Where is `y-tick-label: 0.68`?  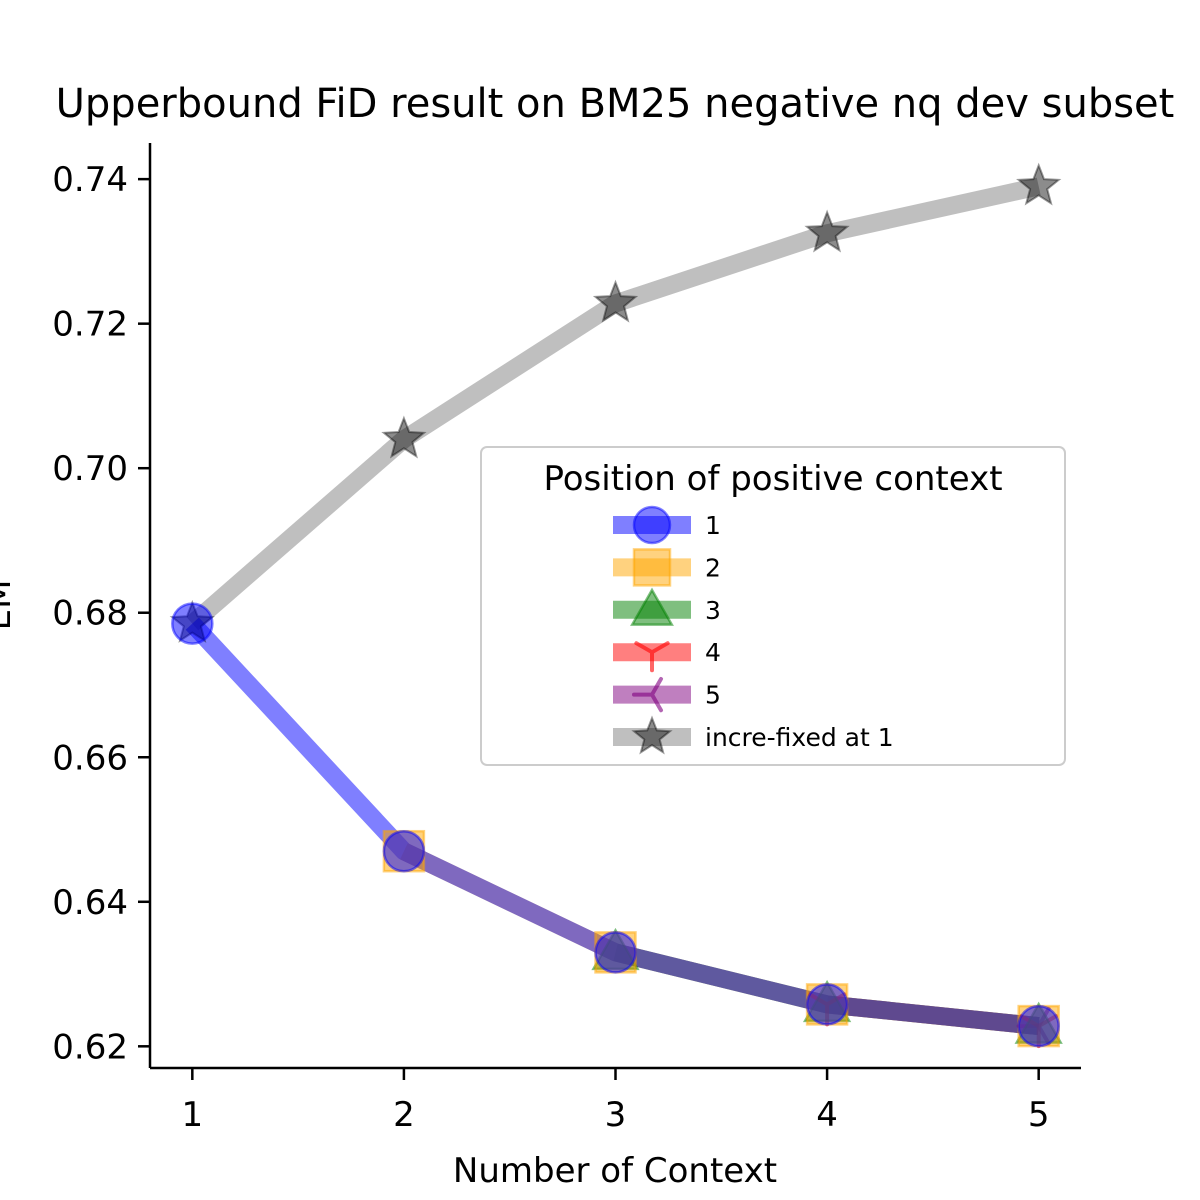
y-tick-label: 0.68 is located at coordinates (90, 614).